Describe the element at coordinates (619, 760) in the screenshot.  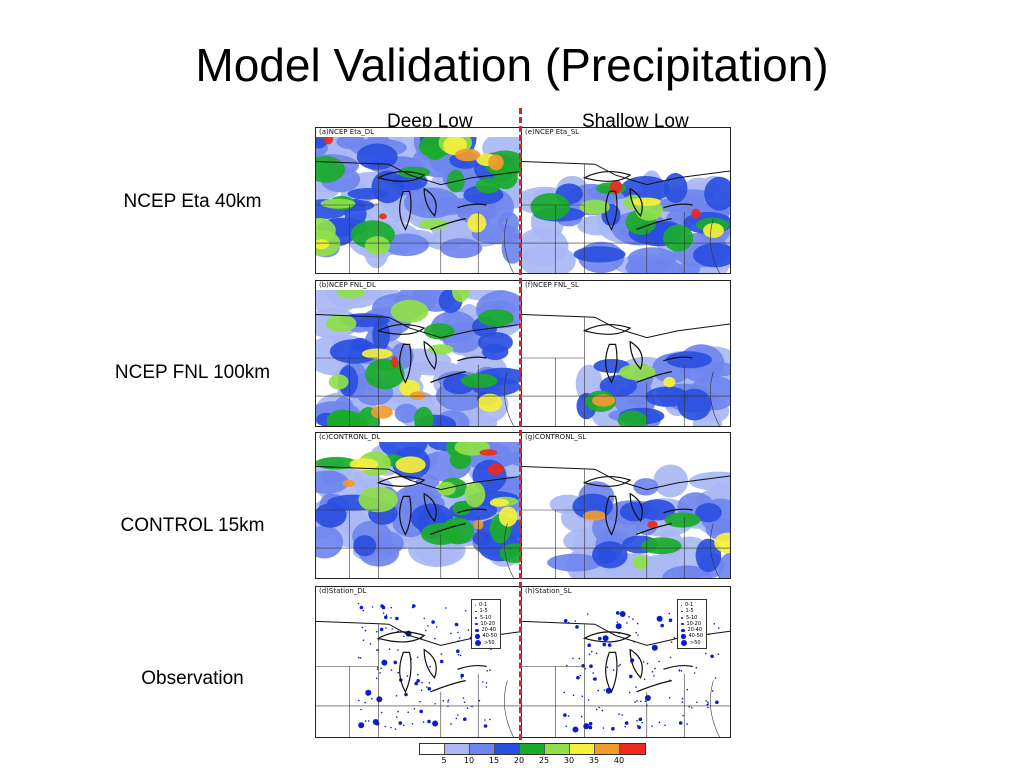
I see `colorbar-tick-label: 40` at that location.